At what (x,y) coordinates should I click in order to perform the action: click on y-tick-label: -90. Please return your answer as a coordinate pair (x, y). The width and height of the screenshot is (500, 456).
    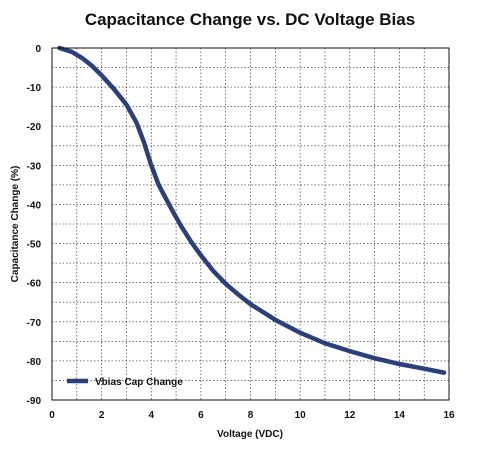
    Looking at the image, I should click on (34, 401).